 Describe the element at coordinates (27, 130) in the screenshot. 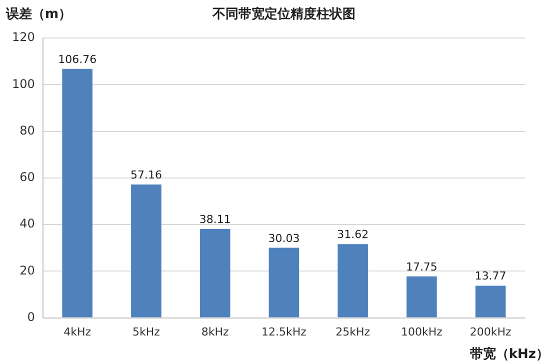

I see `y-tick-label: 80` at that location.